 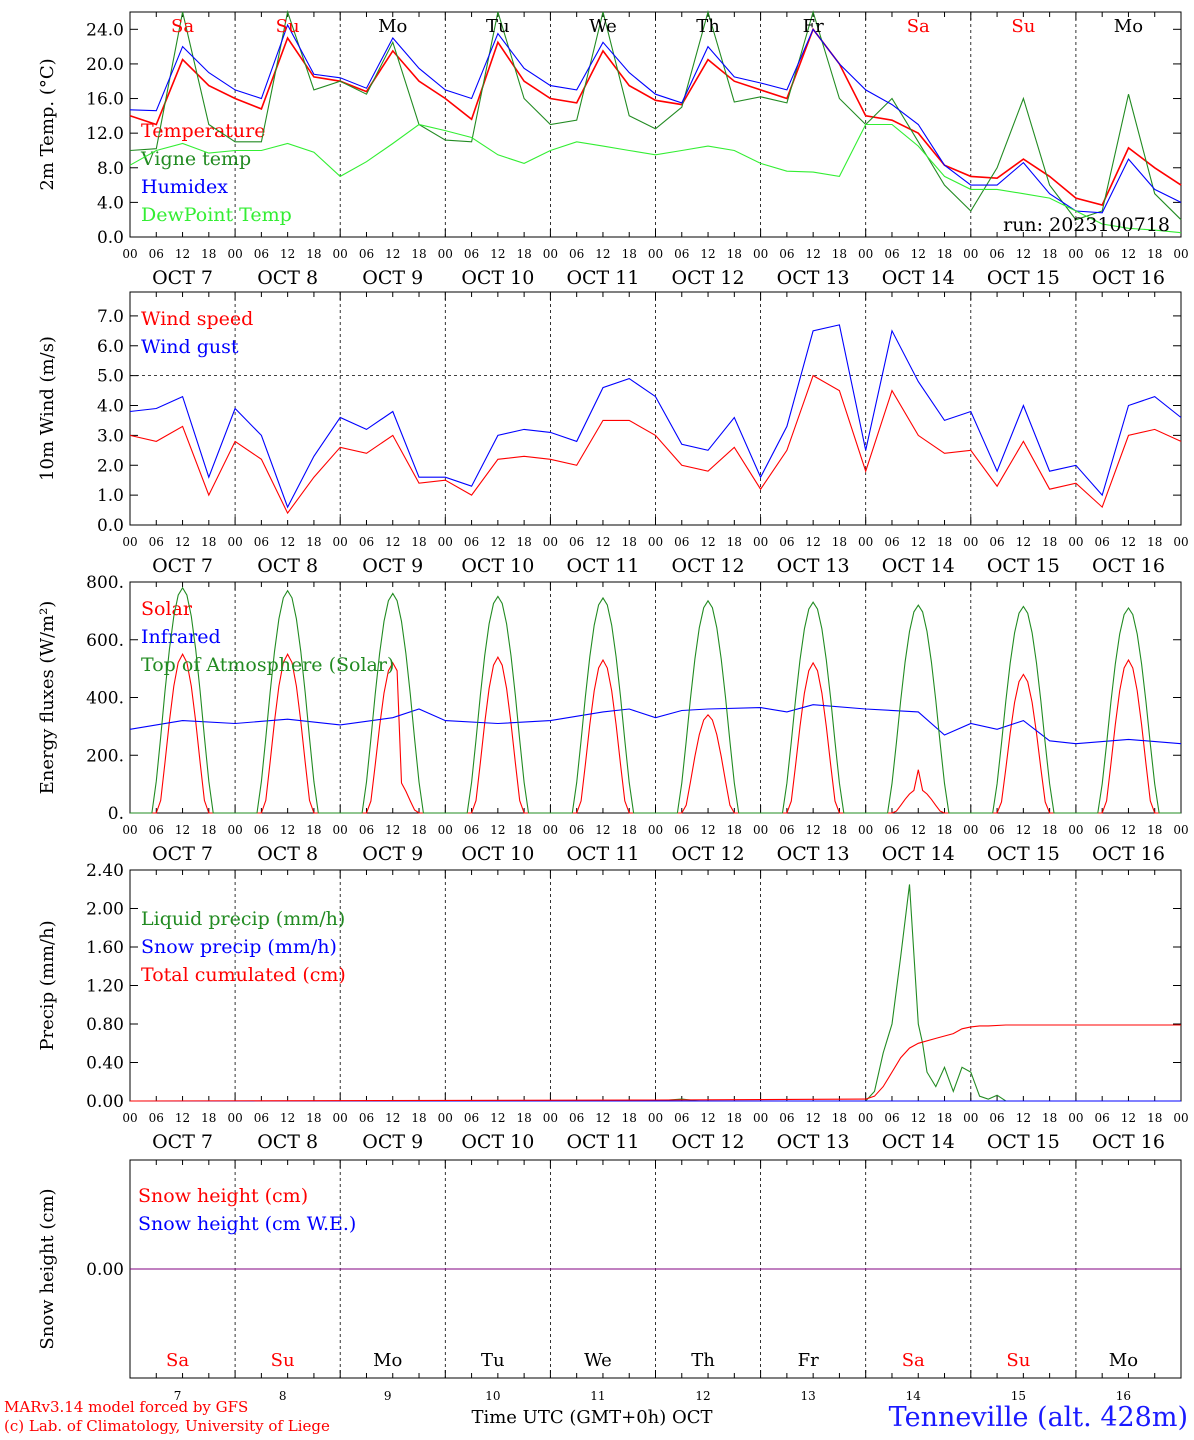 I want to click on weekday-label: We, so click(x=603, y=26).